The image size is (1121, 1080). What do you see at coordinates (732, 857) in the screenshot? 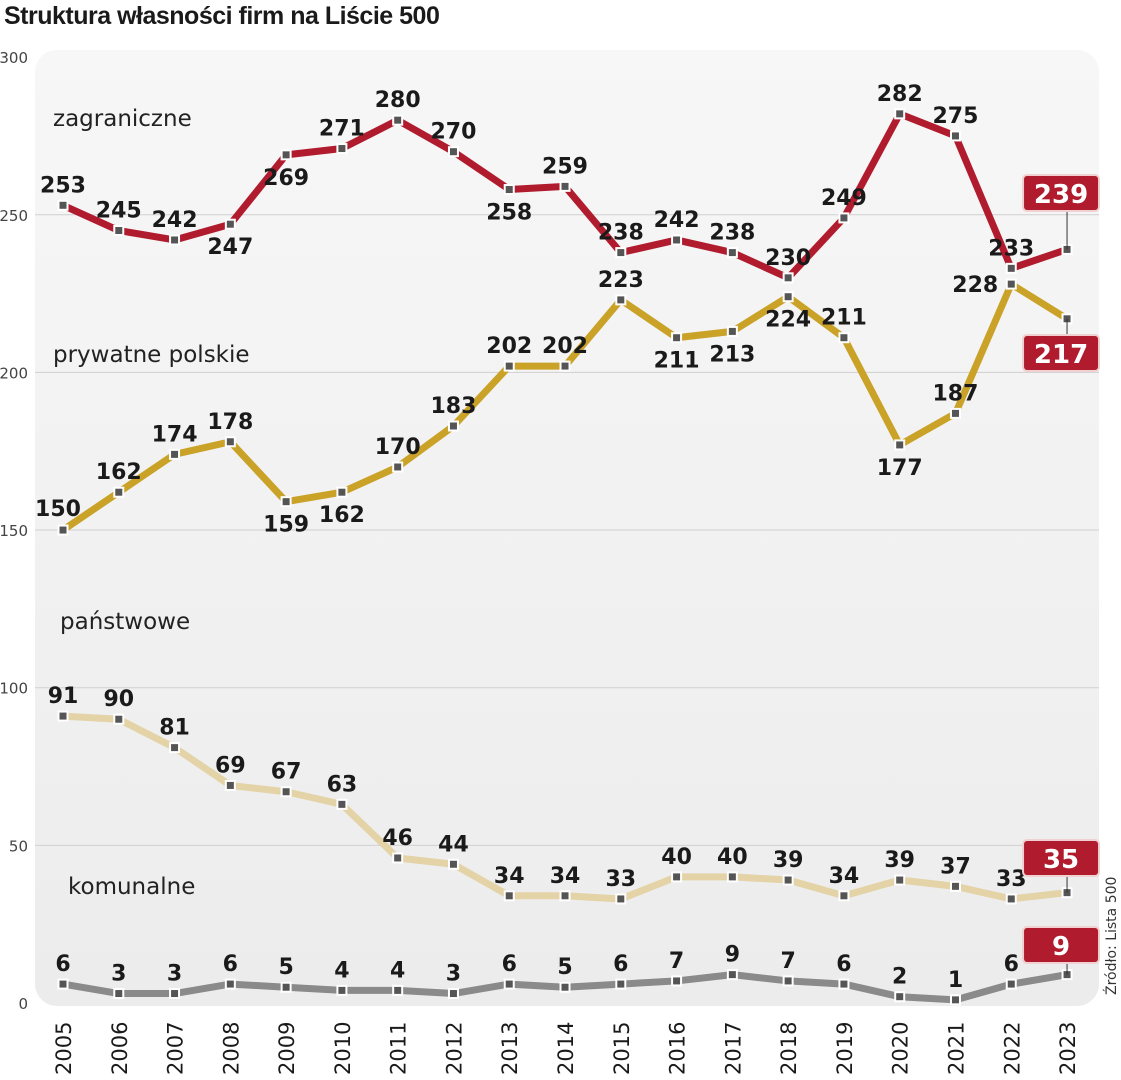
I see `data-label: 40` at bounding box center [732, 857].